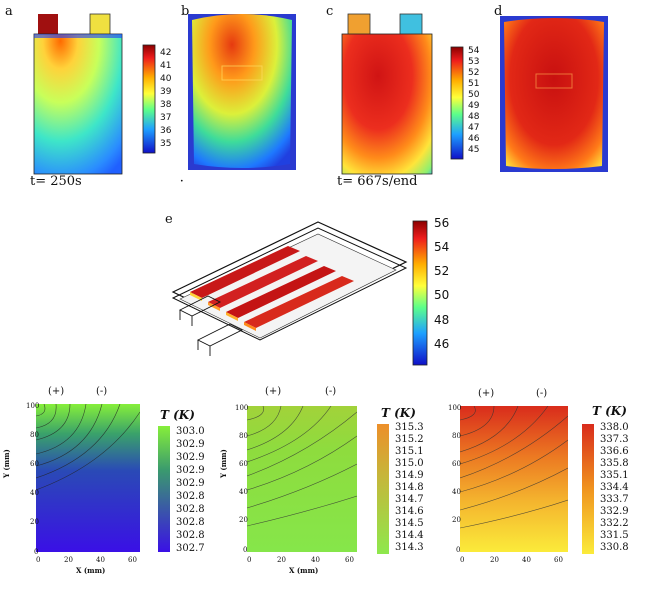 This screenshot has height=594, width=649. Describe the element at coordinates (442, 320) in the screenshot. I see `colorbar-e-tick: 48` at that location.